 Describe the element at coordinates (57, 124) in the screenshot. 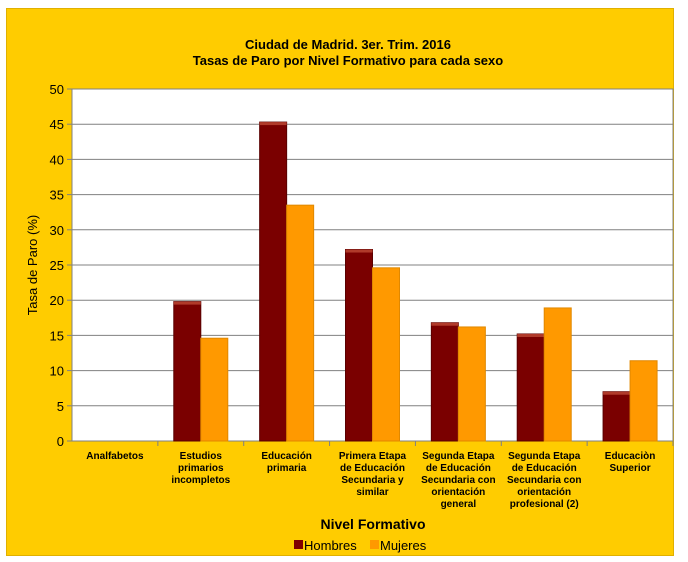

I see `y-tick-label: 45` at that location.